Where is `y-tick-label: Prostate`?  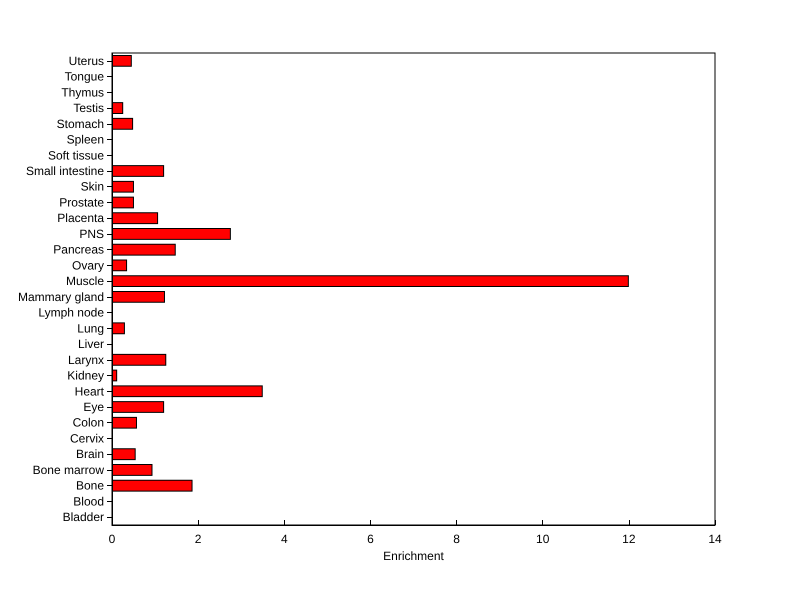
y-tick-label: Prostate is located at coordinates (81, 202).